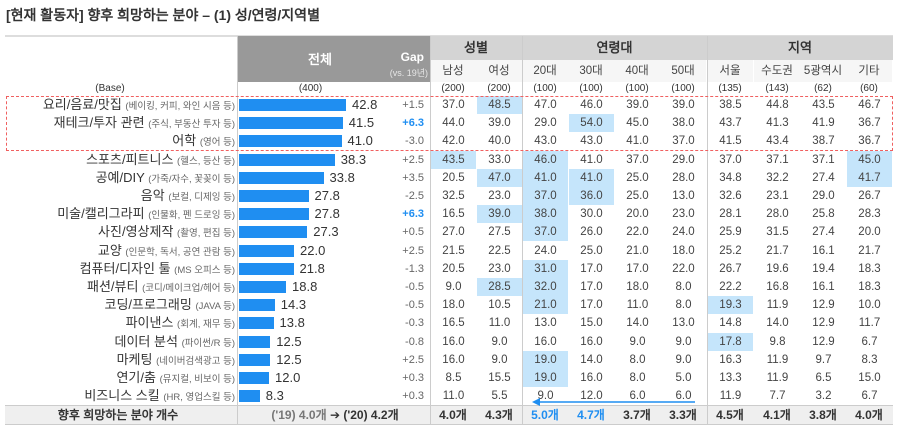 This screenshot has width=899, height=432. Describe the element at coordinates (730, 359) in the screenshot. I see `table-cell: 16.3` at that location.